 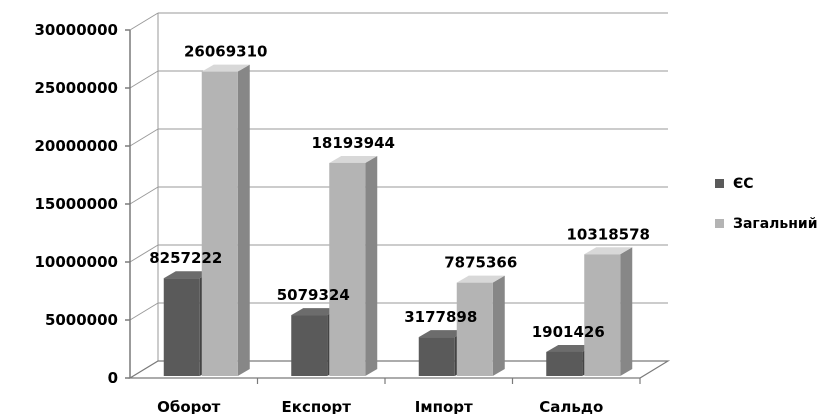 I want to click on legend-label: Загальний, so click(x=775, y=224).